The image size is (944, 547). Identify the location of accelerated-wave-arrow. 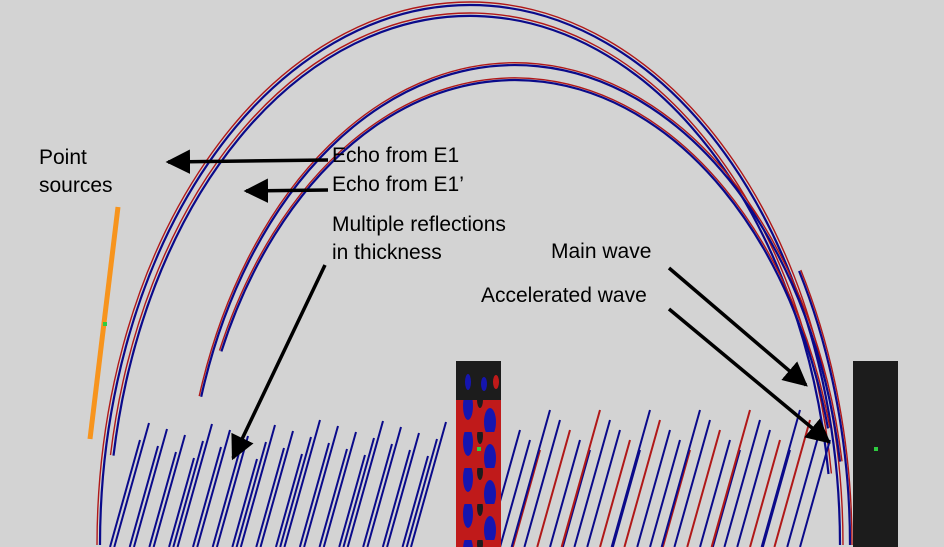
(749, 375).